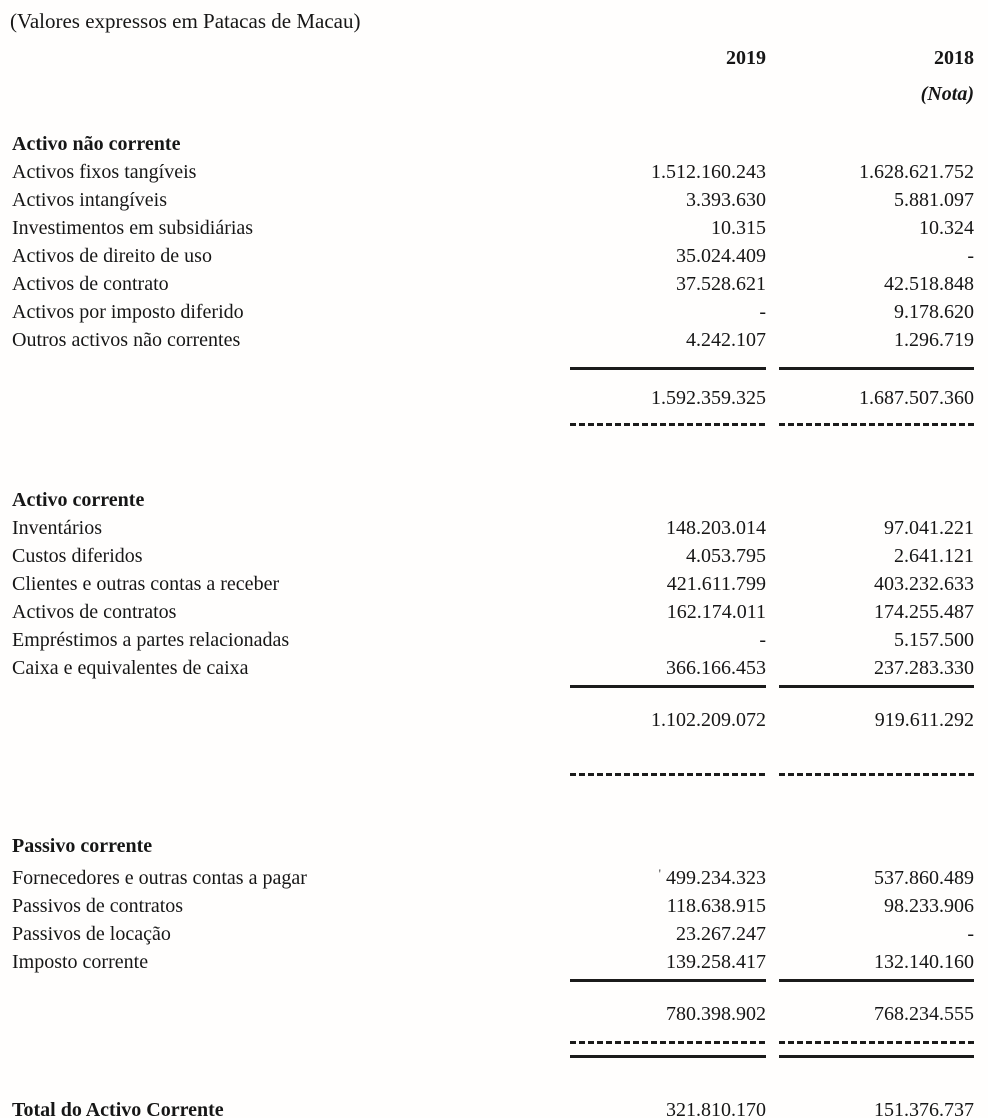 This screenshot has width=988, height=1118. What do you see at coordinates (934, 312) in the screenshot?
I see `value-2018: 9.178.620` at bounding box center [934, 312].